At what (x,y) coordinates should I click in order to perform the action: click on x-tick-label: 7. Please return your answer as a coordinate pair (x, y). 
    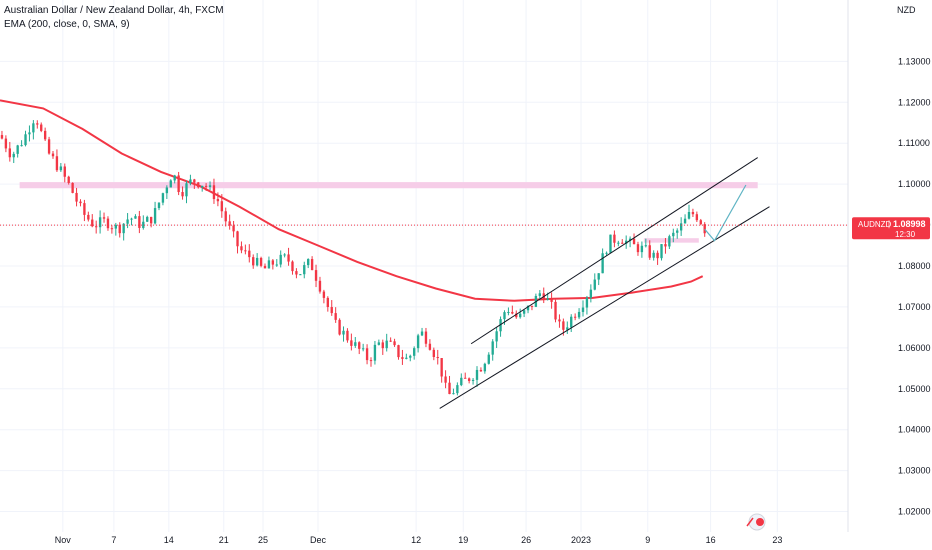
    Looking at the image, I should click on (113, 540).